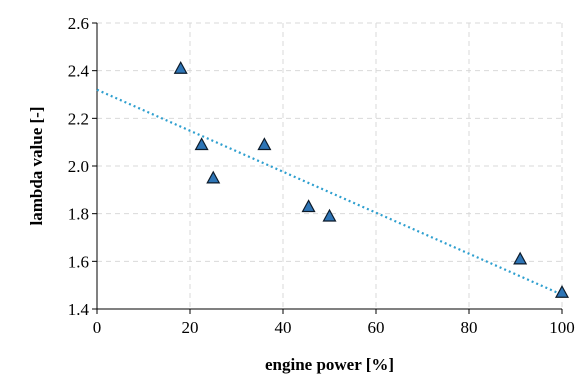  What do you see at coordinates (469, 327) in the screenshot?
I see `x-tick-label: 80` at bounding box center [469, 327].